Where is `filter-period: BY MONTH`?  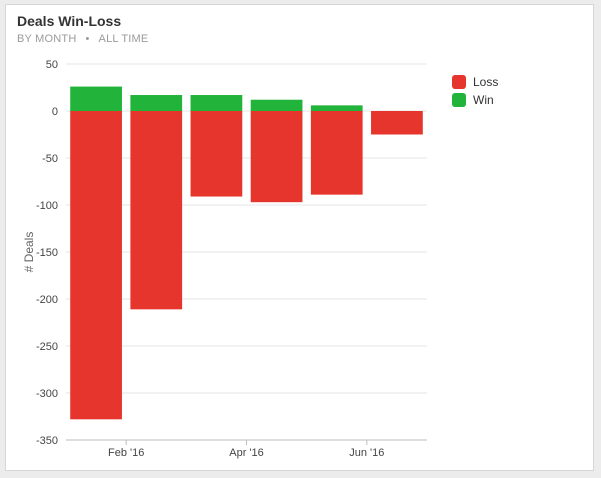 filter-period: BY MONTH is located at coordinates (47, 39).